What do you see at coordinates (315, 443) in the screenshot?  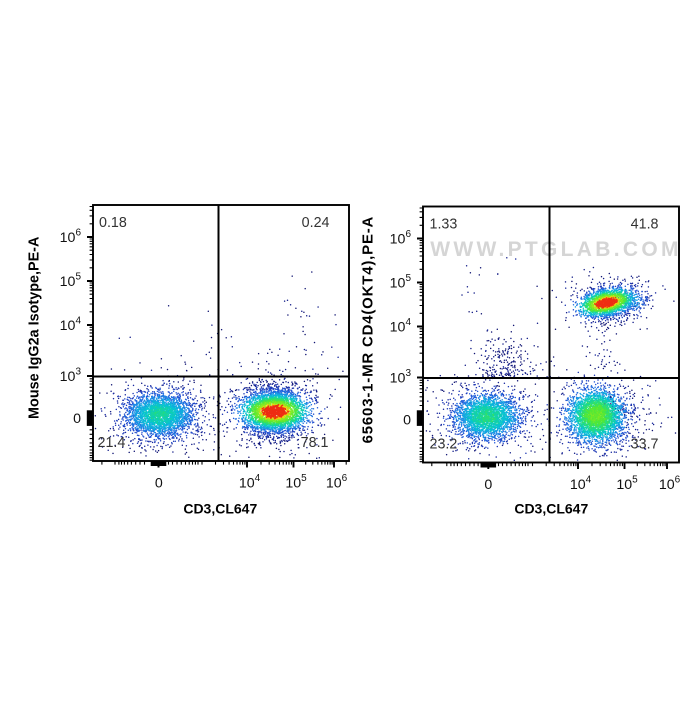 I see `svg-text: 78.1` at bounding box center [315, 443].